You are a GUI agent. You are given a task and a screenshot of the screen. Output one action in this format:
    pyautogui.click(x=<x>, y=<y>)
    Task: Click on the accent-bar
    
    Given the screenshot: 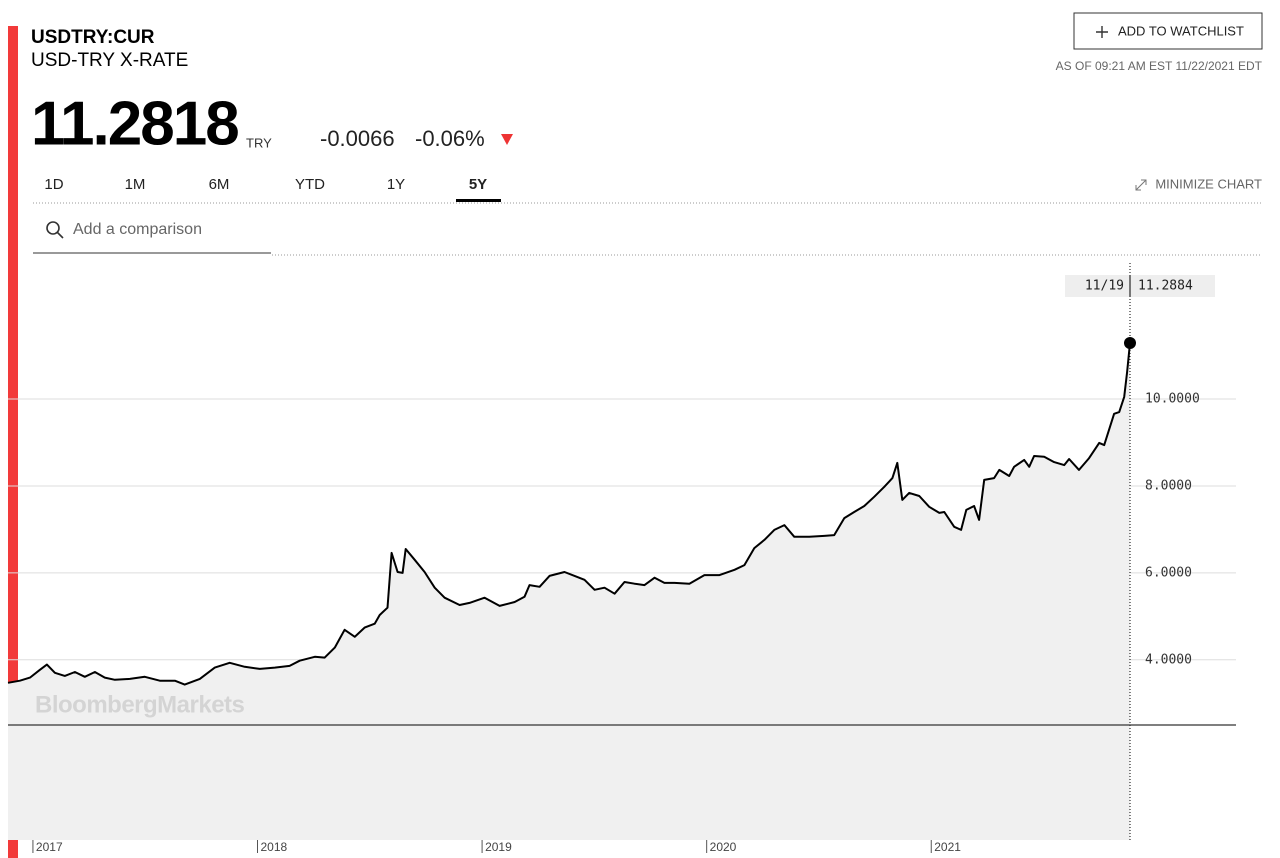 What is the action you would take?
    pyautogui.click(x=13, y=442)
    